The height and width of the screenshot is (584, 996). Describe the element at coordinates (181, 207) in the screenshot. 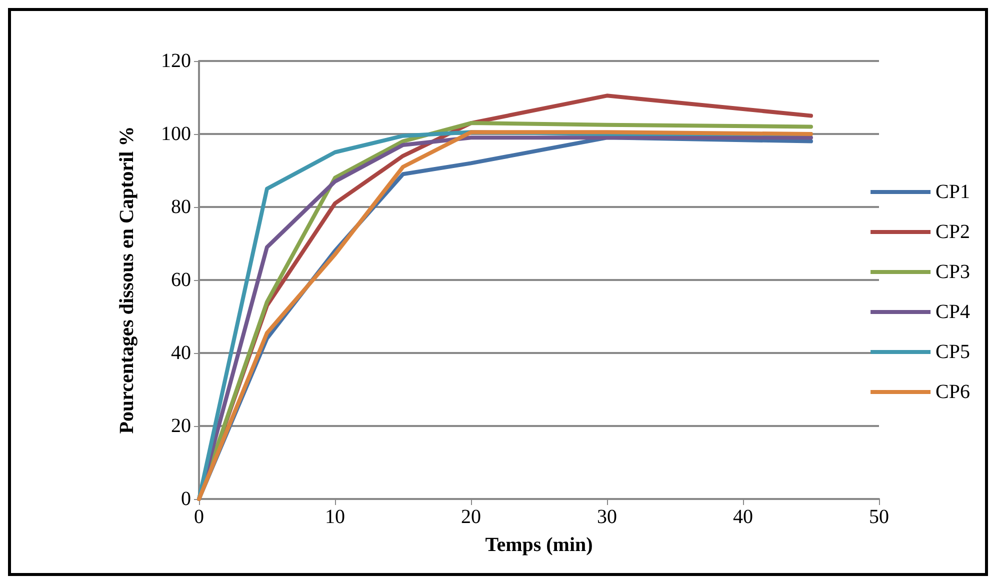

I see `y-tick-label: 80` at that location.